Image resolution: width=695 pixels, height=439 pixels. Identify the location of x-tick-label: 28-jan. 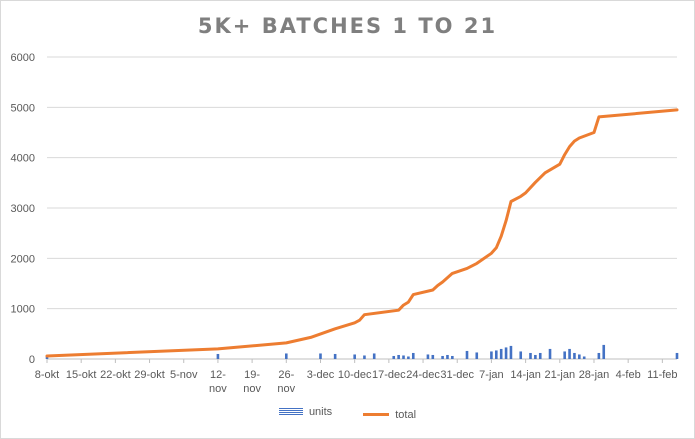
(594, 375).